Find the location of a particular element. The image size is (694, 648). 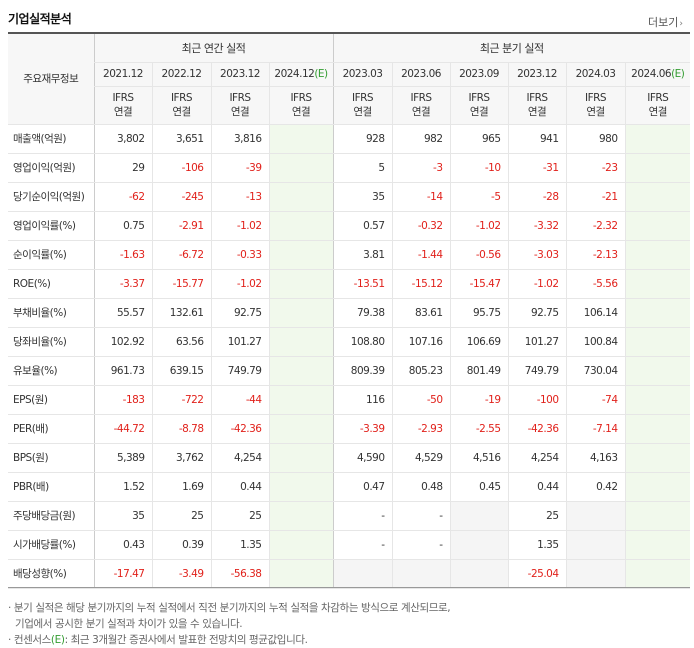

row-label: 영업이익률(%) is located at coordinates (51, 225).